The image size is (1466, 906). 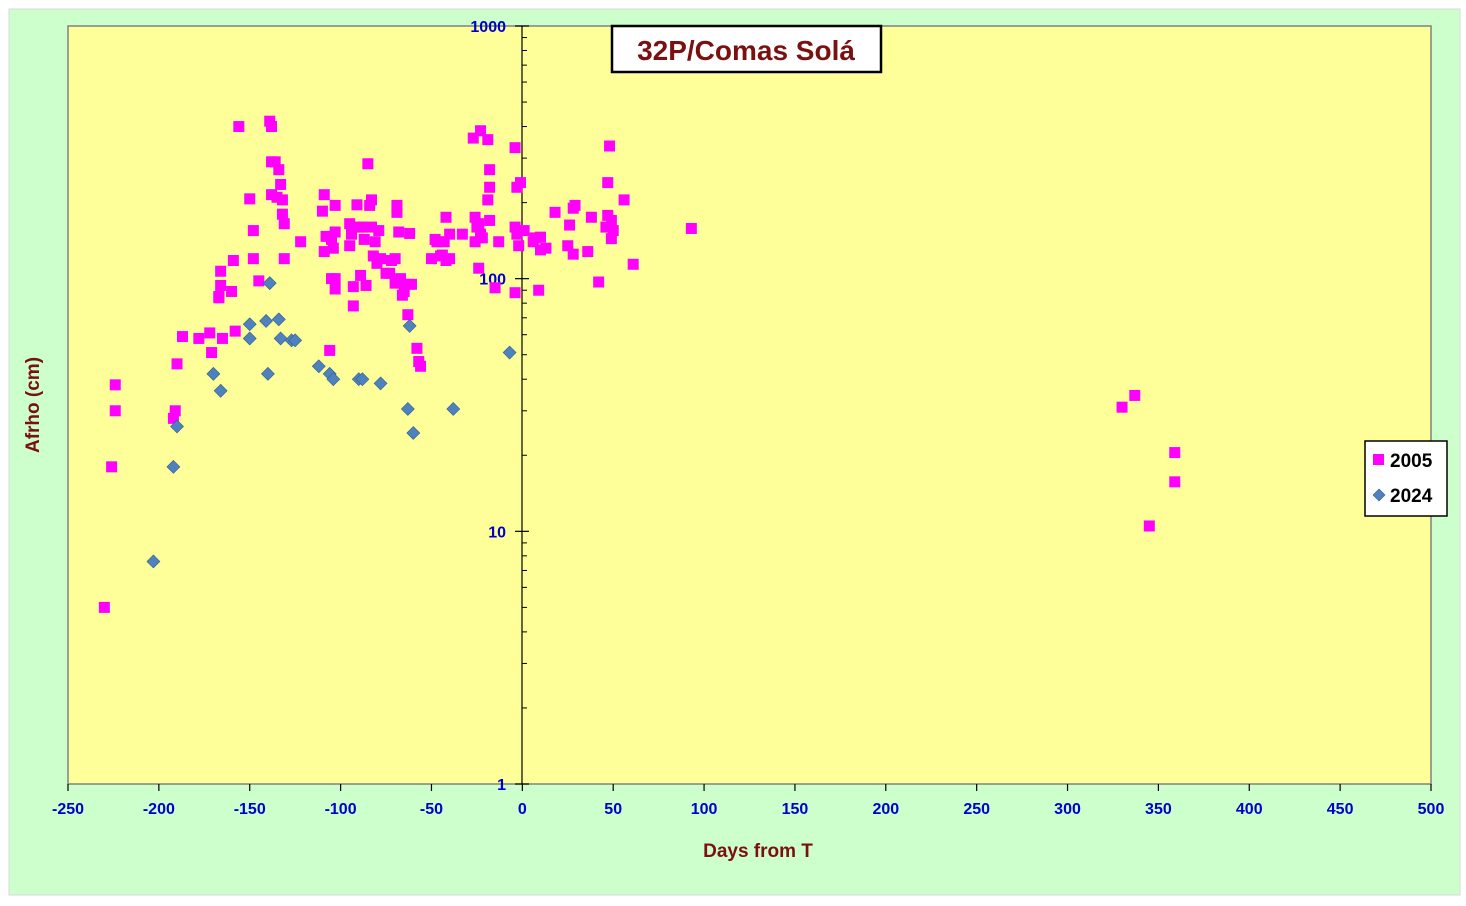 What do you see at coordinates (250, 809) in the screenshot?
I see `x-tick-label: -150` at bounding box center [250, 809].